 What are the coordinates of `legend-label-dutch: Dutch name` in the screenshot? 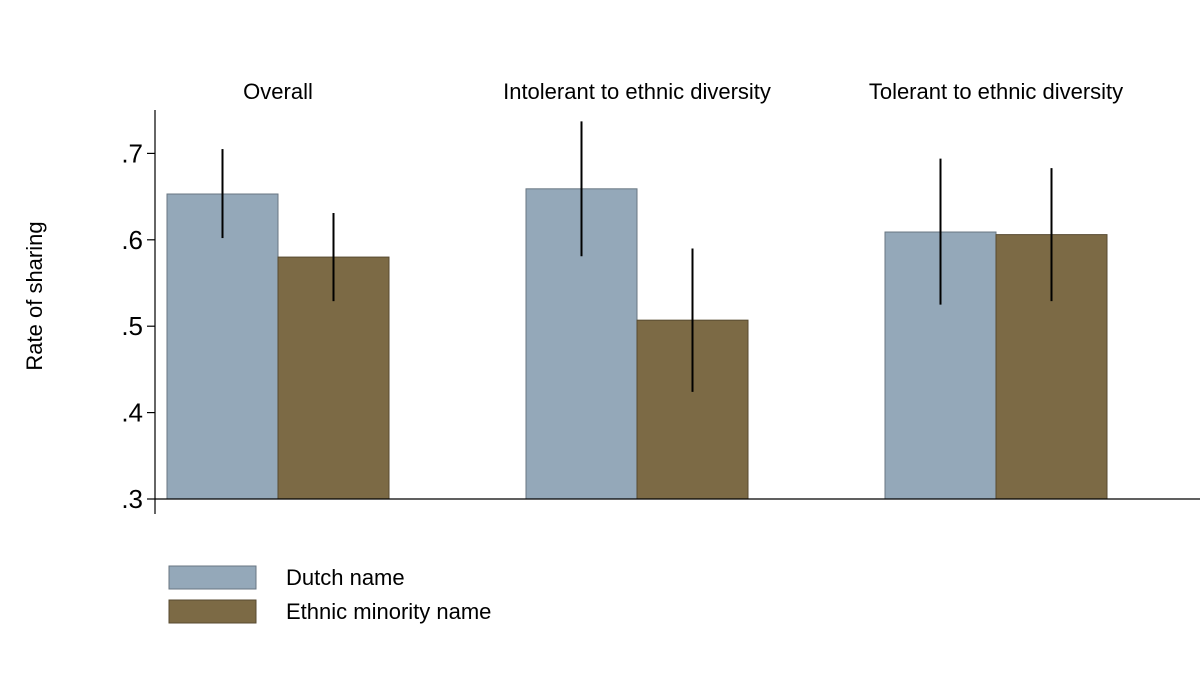 It's located at (345, 577).